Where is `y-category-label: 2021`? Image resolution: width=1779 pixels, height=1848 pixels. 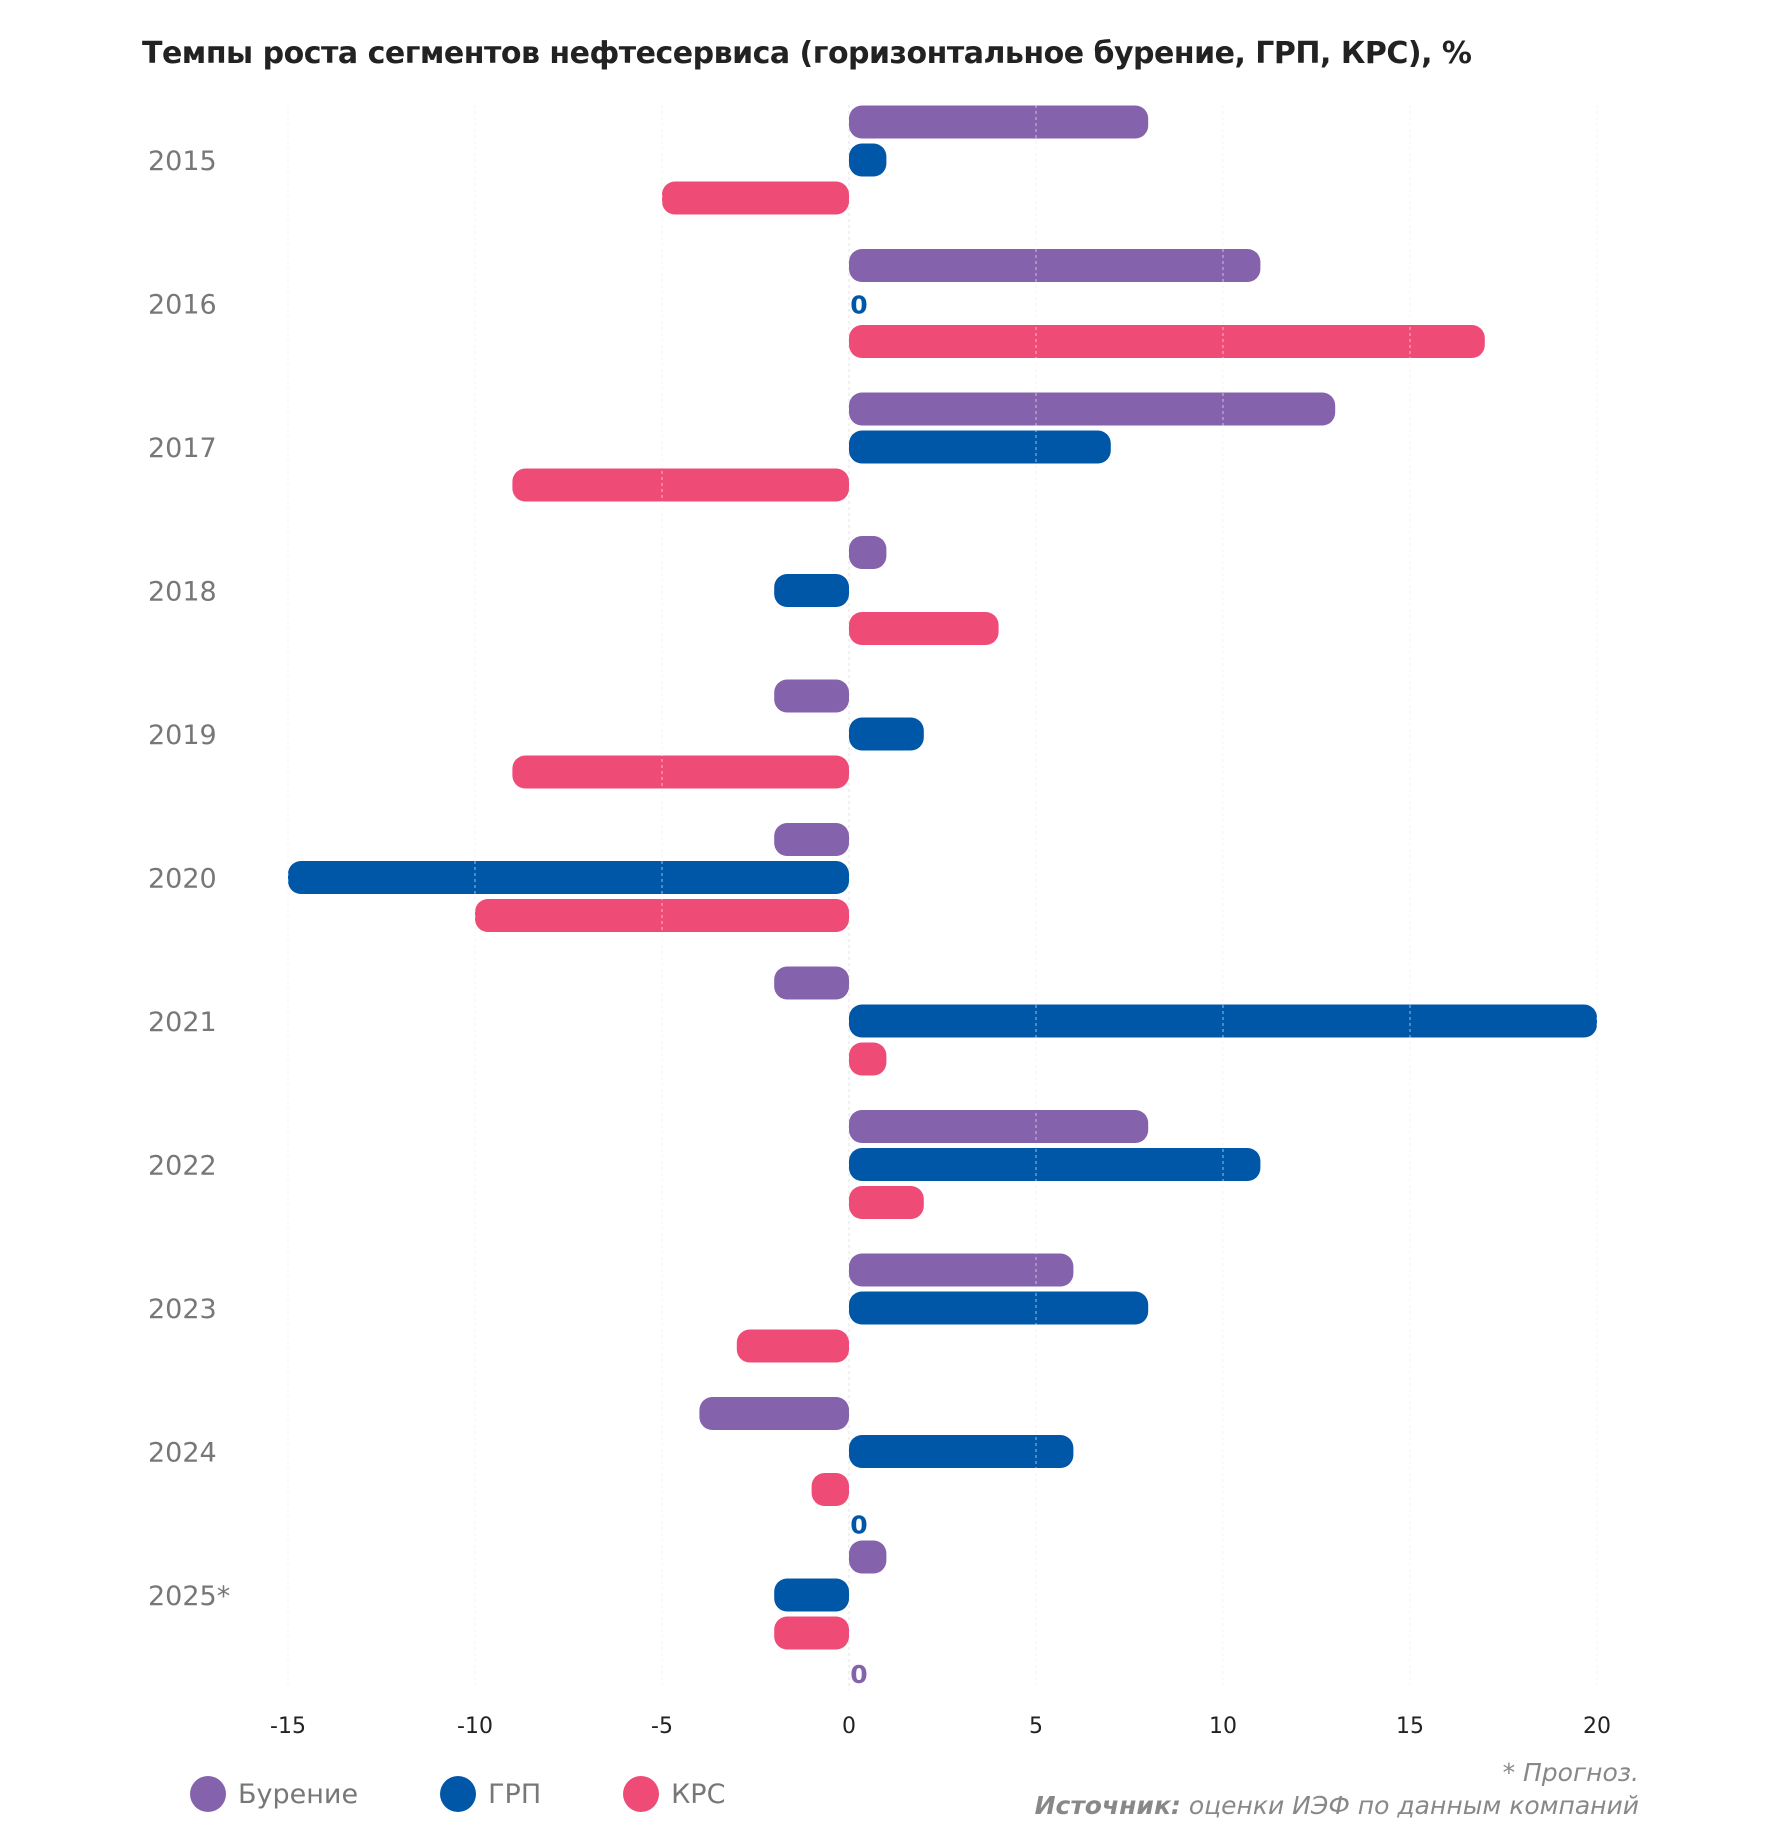 y-category-label: 2021 is located at coordinates (182, 1022).